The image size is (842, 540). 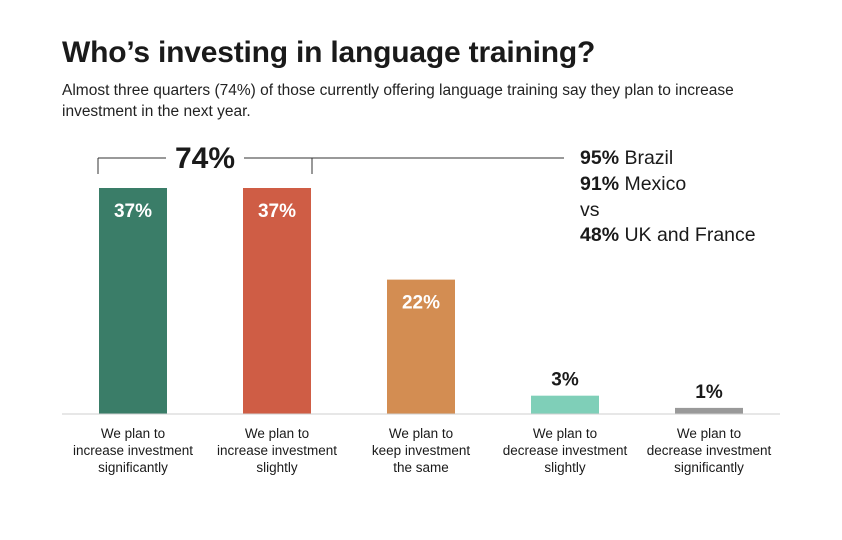 I want to click on bracket-label: 74%, so click(x=205, y=158).